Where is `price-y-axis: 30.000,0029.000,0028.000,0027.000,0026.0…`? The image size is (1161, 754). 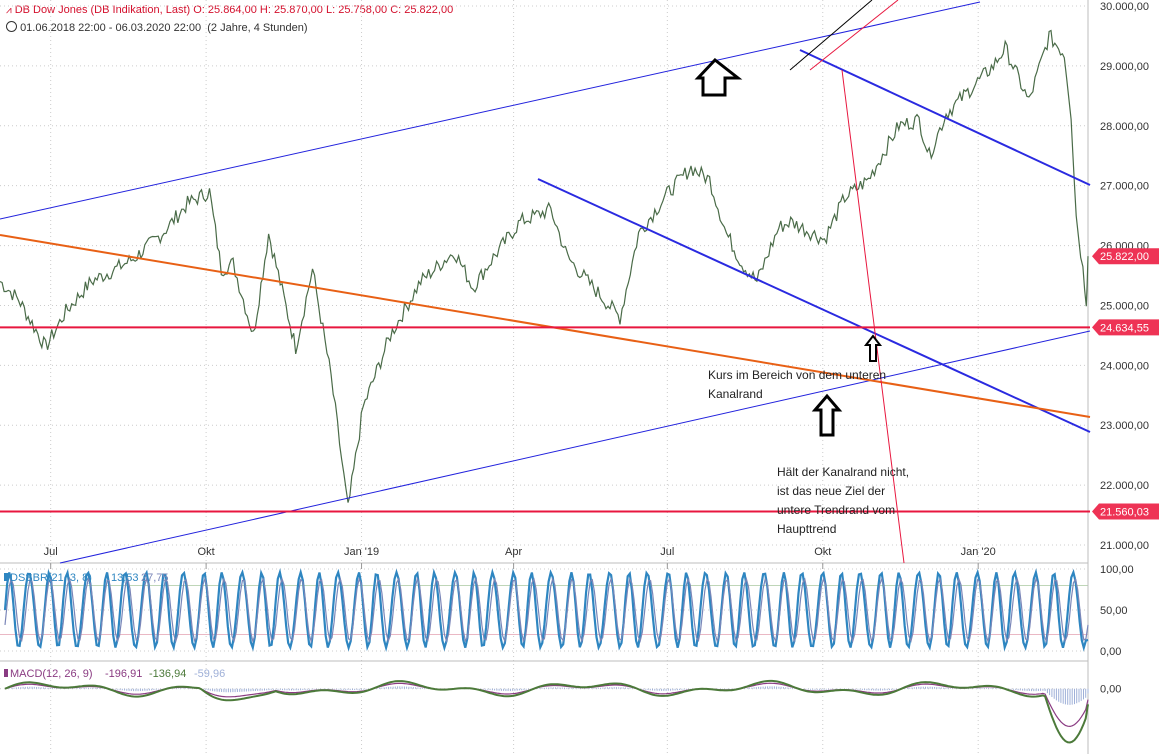 price-y-axis: 30.000,0029.000,0028.000,0027.000,0026.0… is located at coordinates (1124, 276).